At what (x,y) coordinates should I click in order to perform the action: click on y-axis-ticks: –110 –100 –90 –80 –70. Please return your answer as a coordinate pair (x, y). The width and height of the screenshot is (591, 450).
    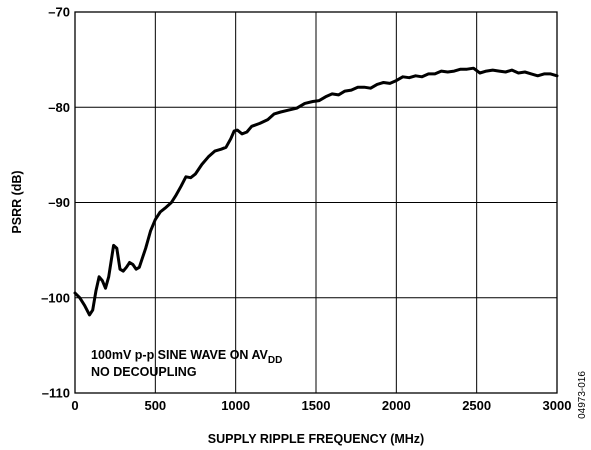
    Looking at the image, I should click on (55, 203).